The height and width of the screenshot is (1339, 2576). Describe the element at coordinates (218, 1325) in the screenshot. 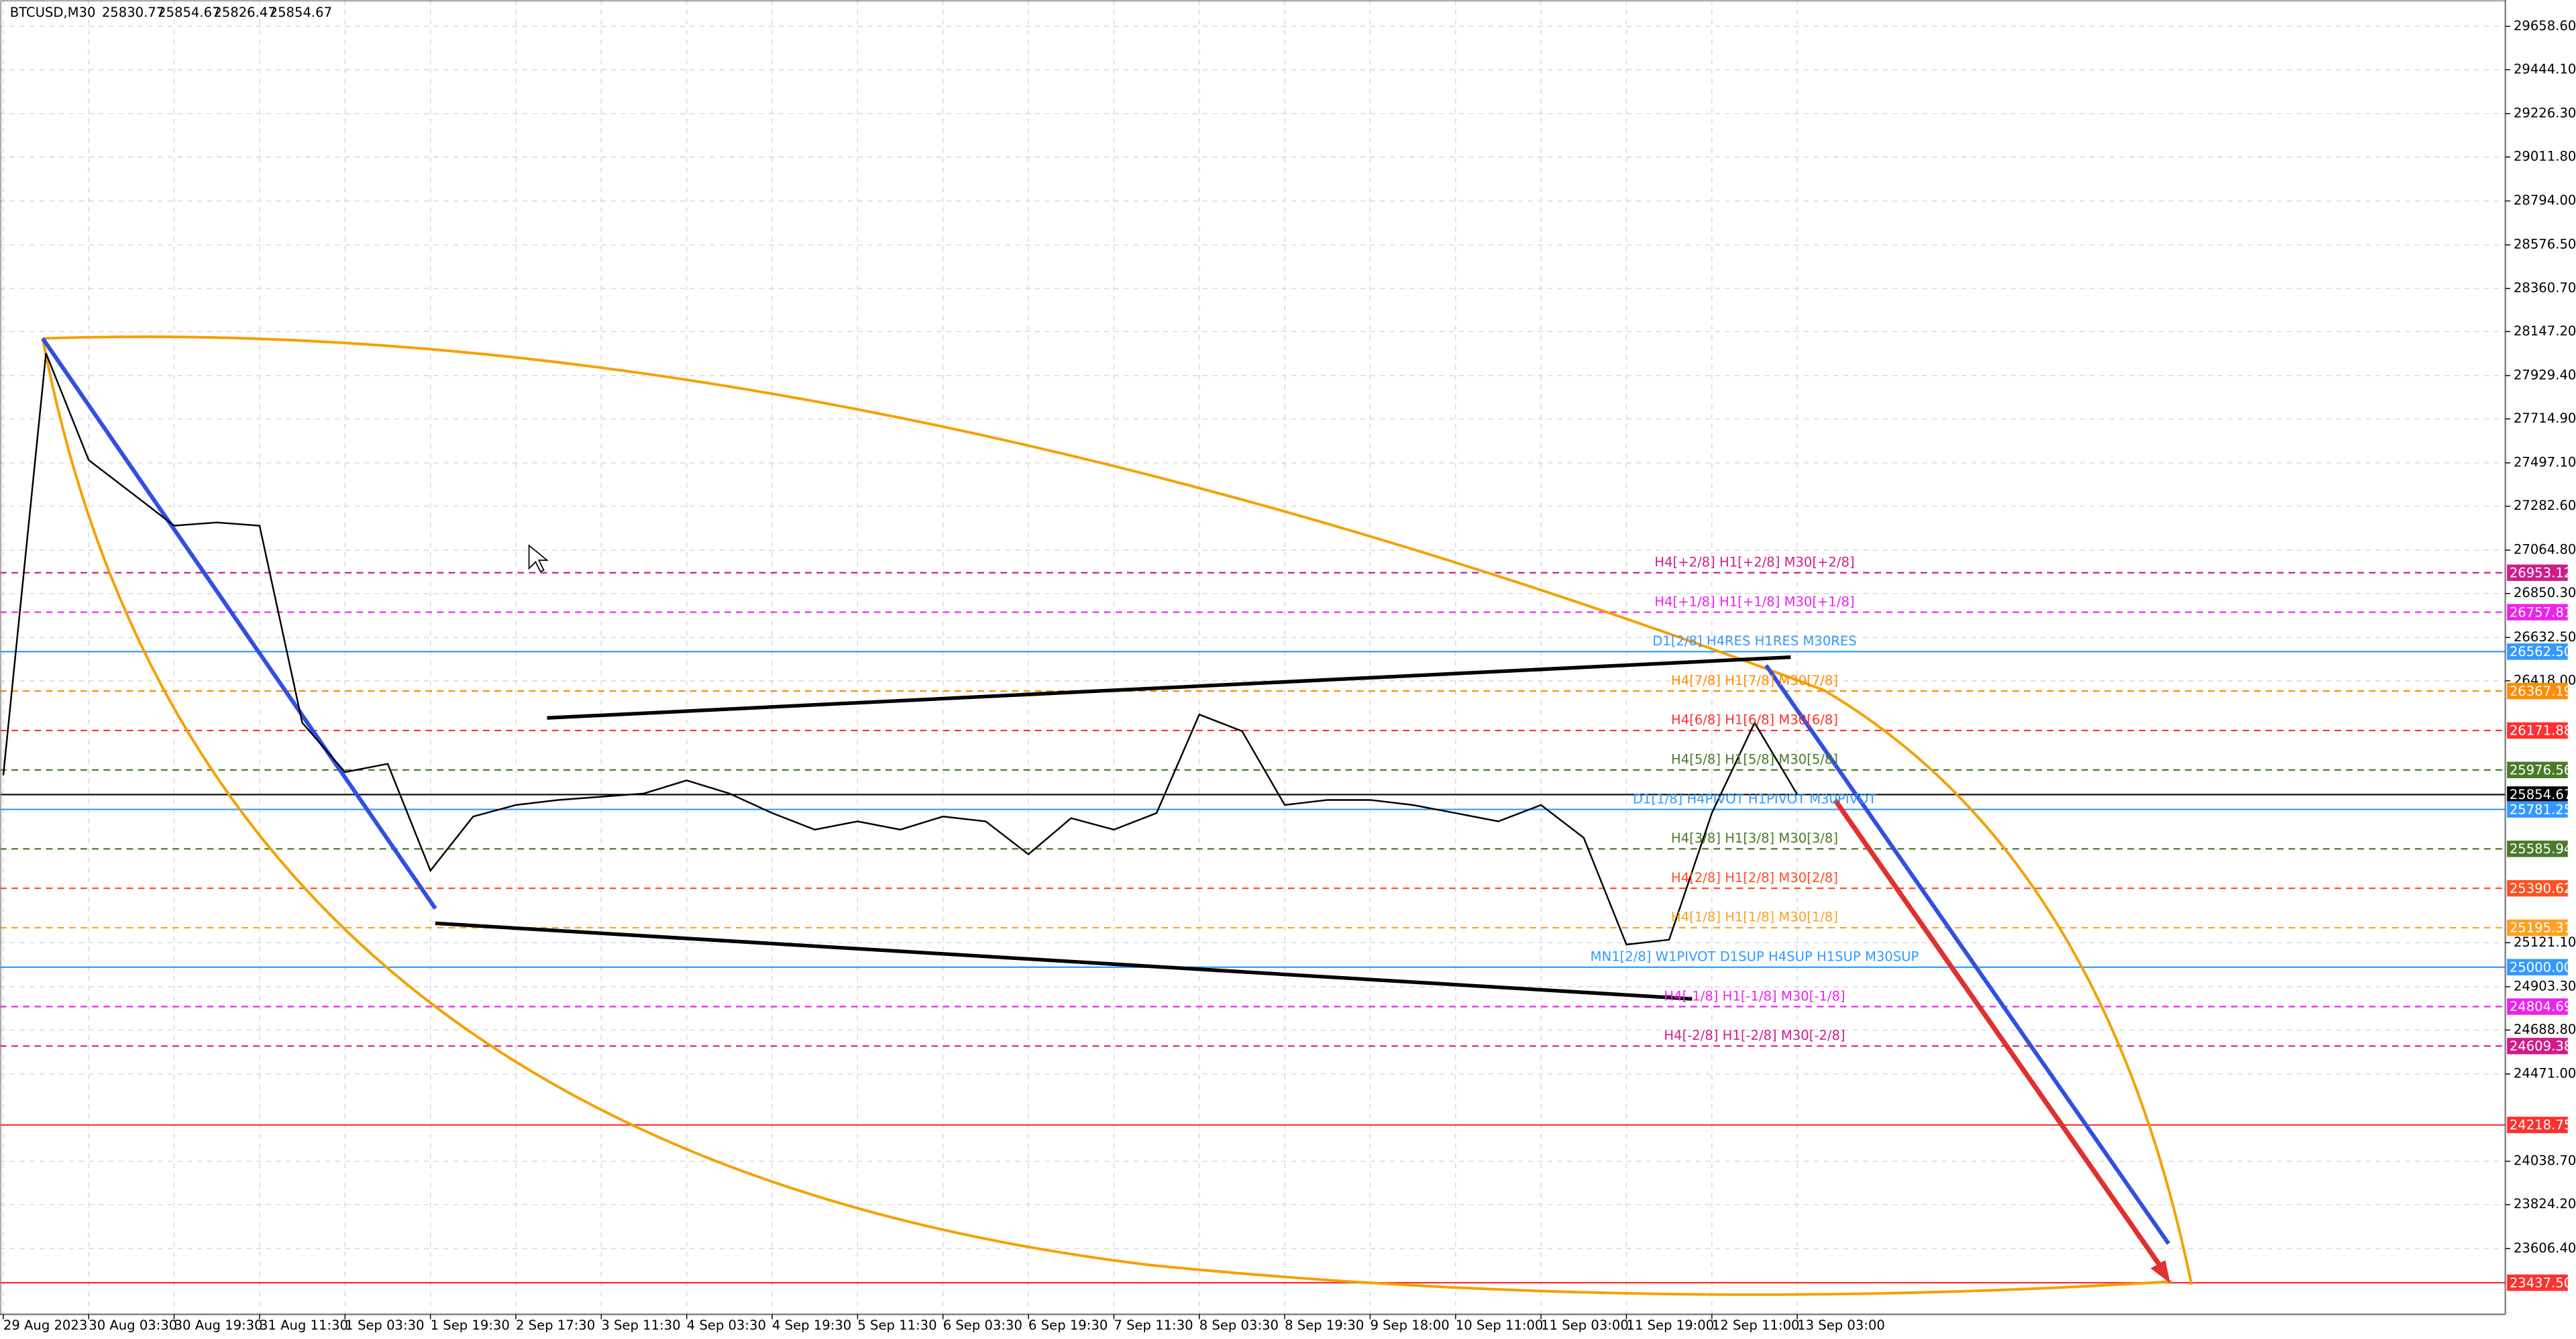

I see `x-tick-label: 30 Aug 19:30` at that location.